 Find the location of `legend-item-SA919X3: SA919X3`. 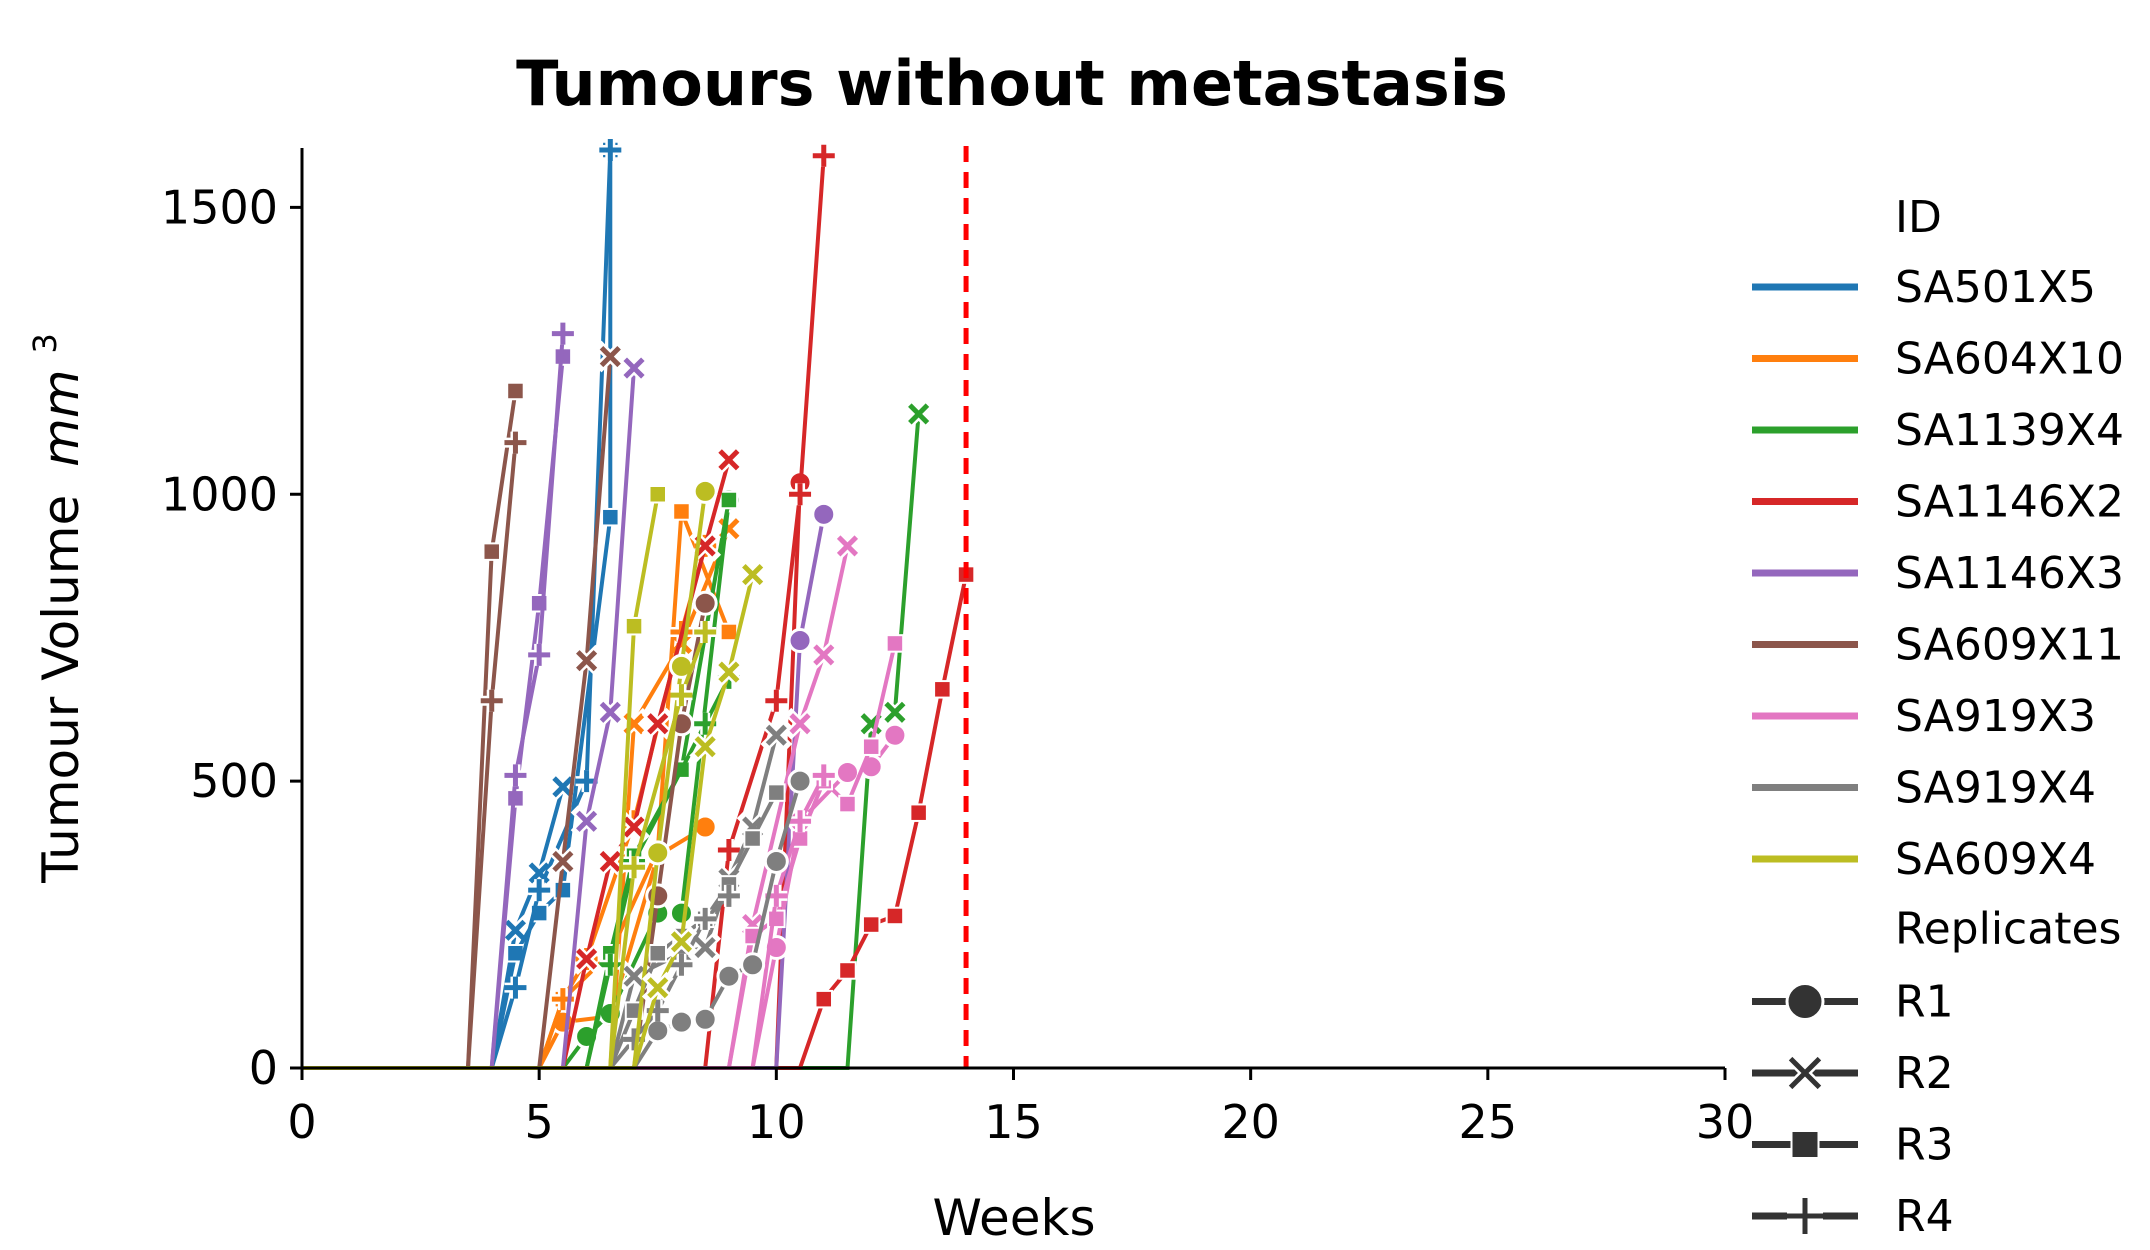

legend-item-SA919X3: SA919X3 is located at coordinates (1924, 716).